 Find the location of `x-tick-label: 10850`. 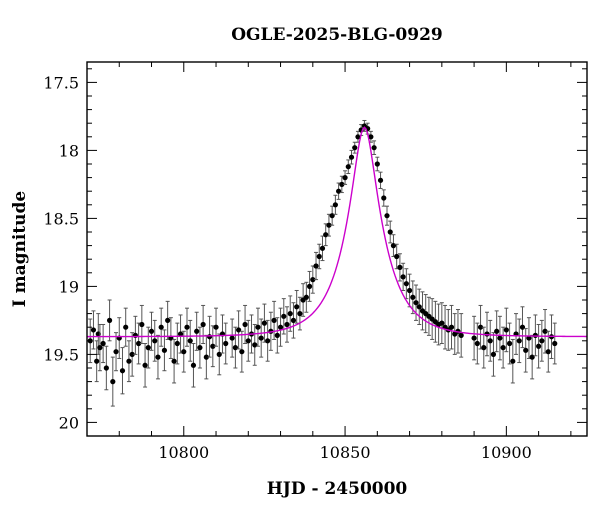

x-tick-label: 10850 is located at coordinates (345, 452).